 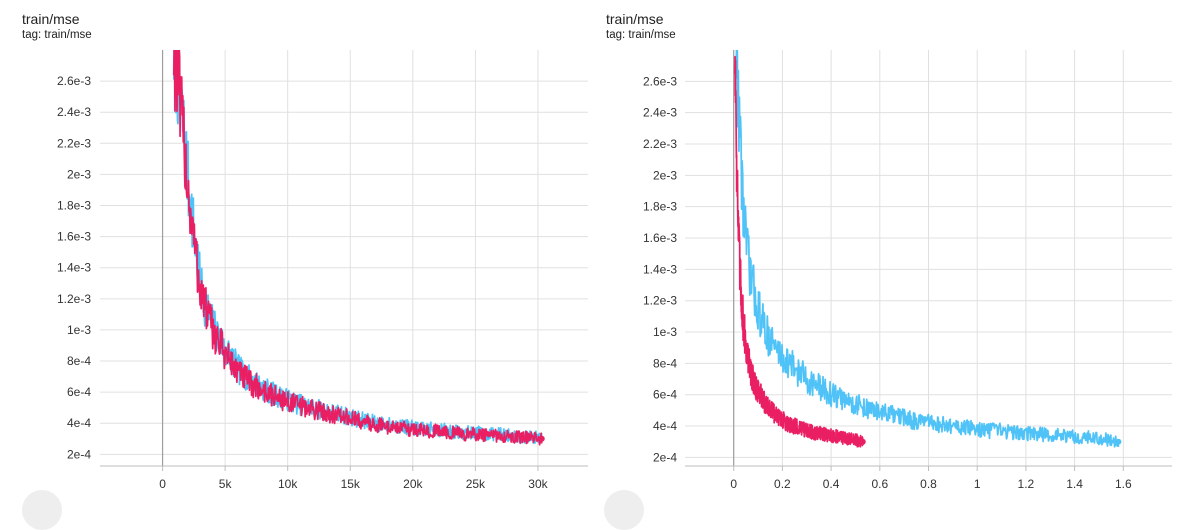 I want to click on x-tick-label: 10k, so click(x=288, y=484).